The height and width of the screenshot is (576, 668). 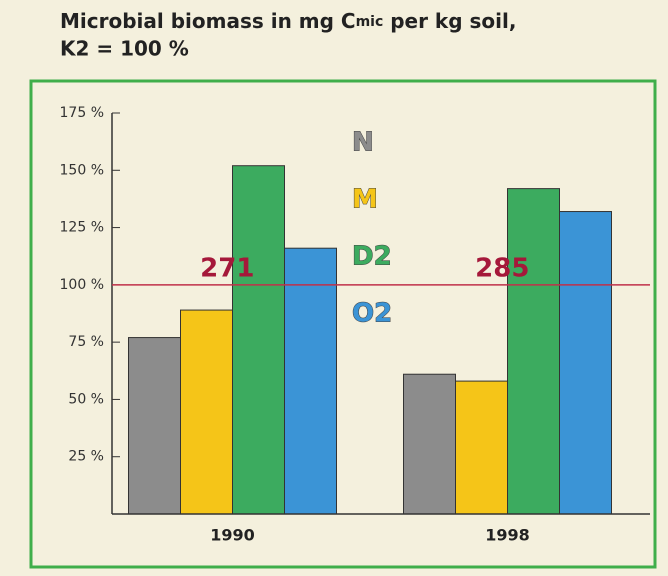 I want to click on legend-label: M, so click(x=365, y=200).